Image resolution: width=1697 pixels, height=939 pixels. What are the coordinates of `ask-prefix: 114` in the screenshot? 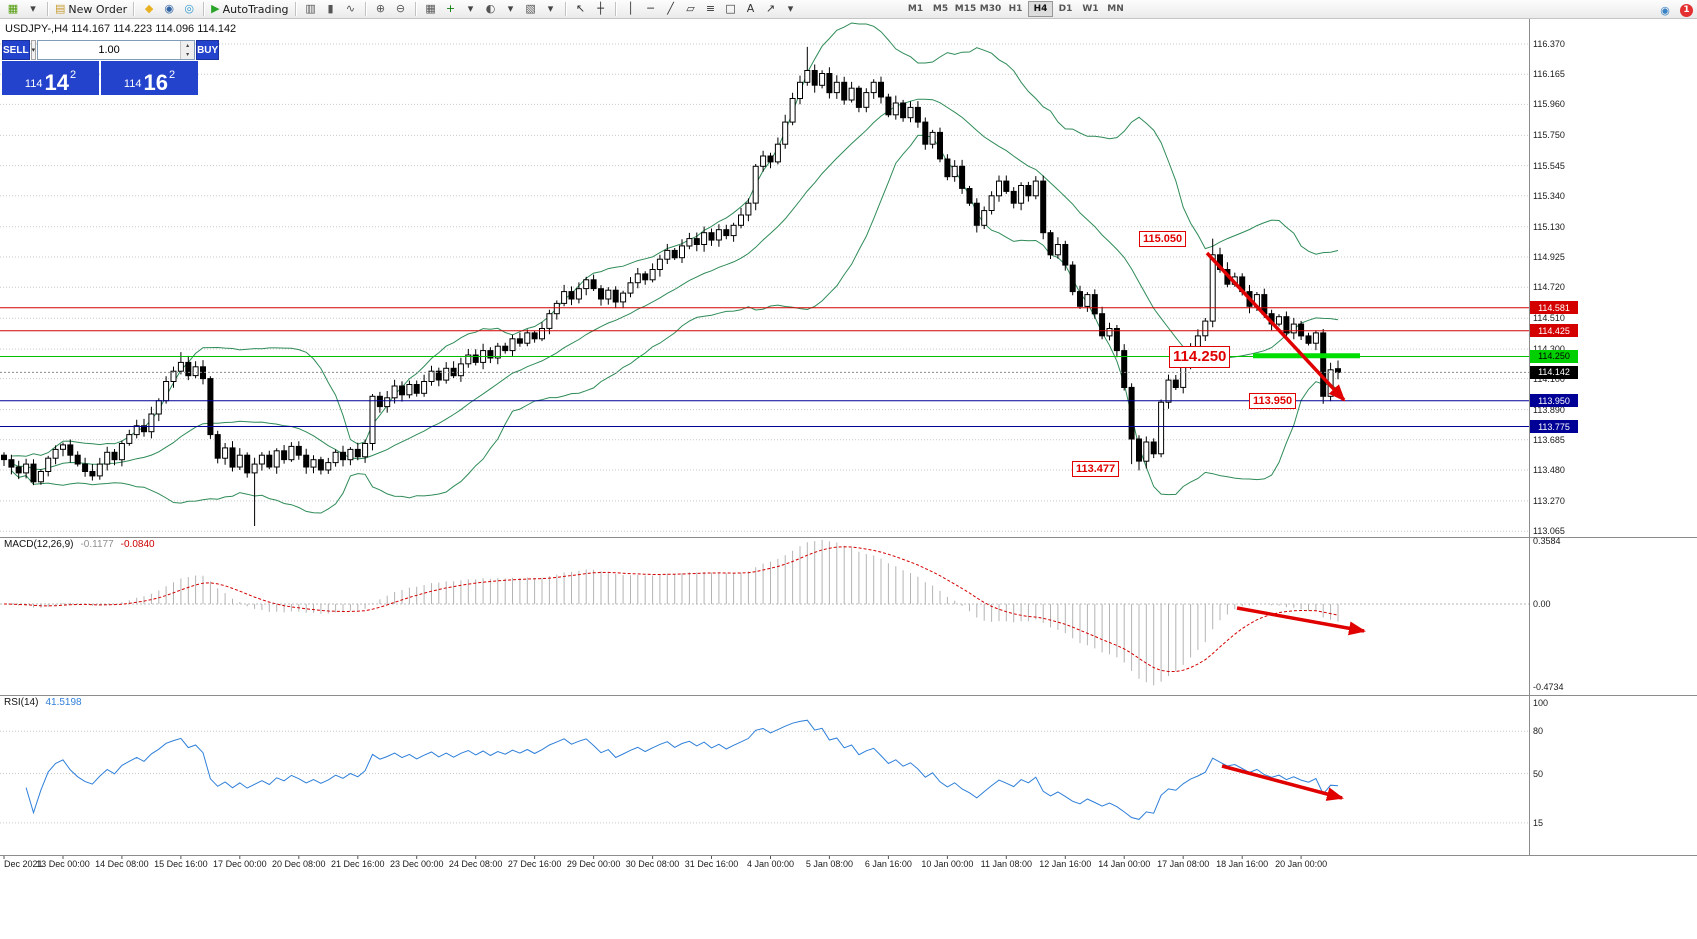 It's located at (132, 84).